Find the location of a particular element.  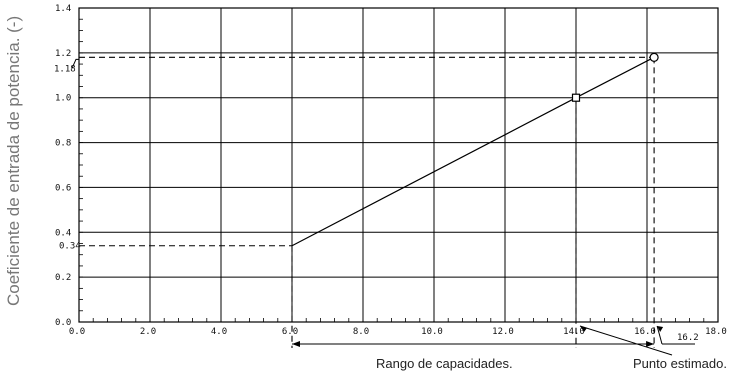

y-tick-label: 1.0 is located at coordinates (63, 99).